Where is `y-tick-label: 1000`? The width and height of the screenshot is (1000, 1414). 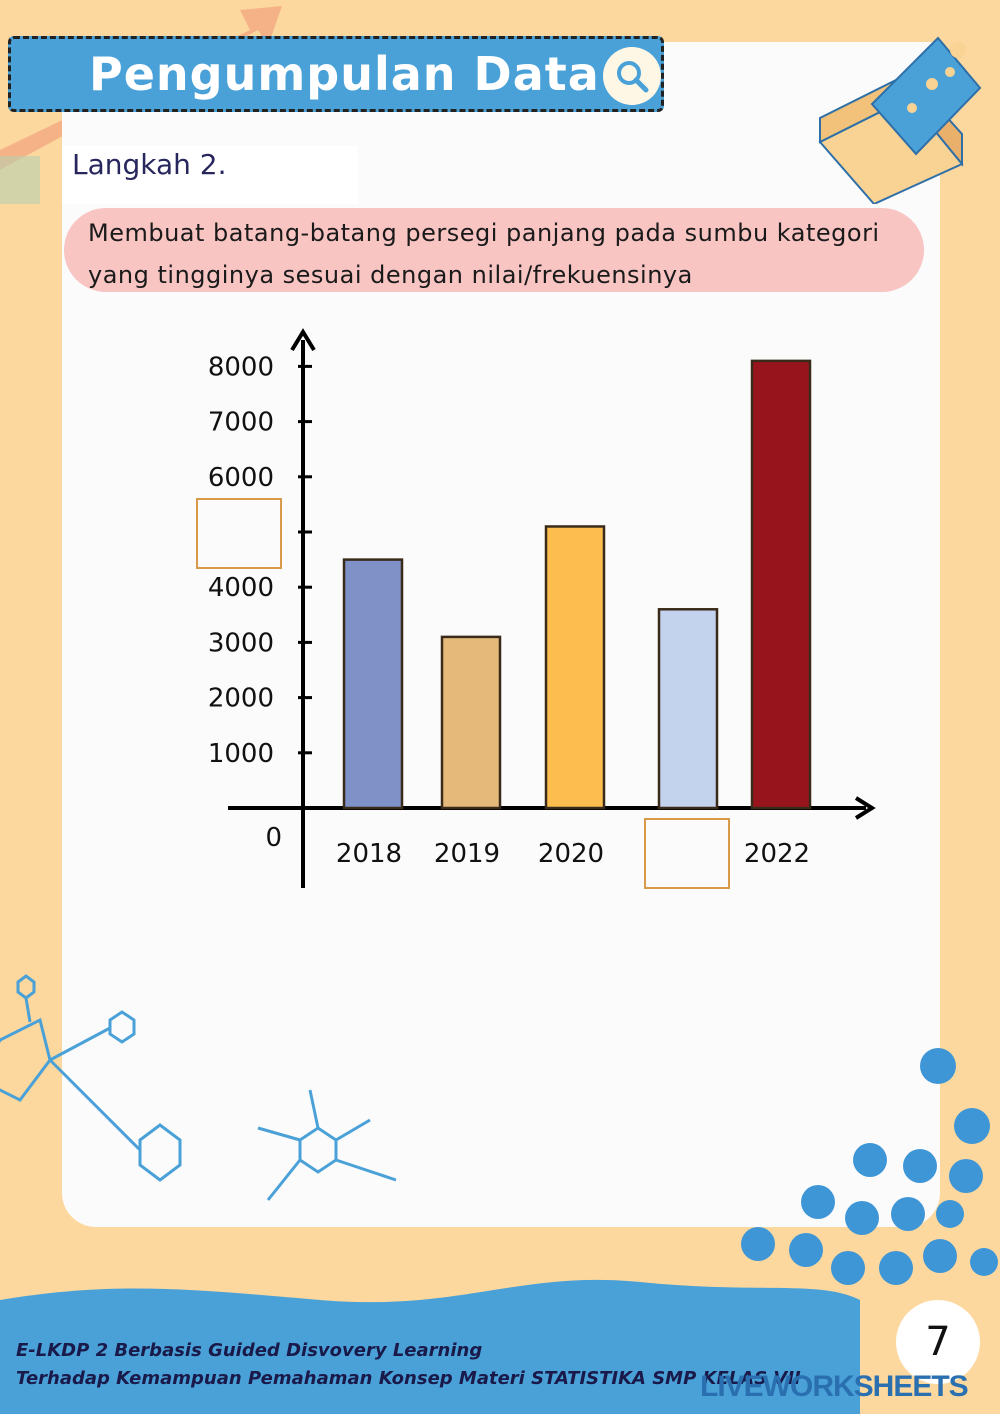 y-tick-label: 1000 is located at coordinates (241, 754).